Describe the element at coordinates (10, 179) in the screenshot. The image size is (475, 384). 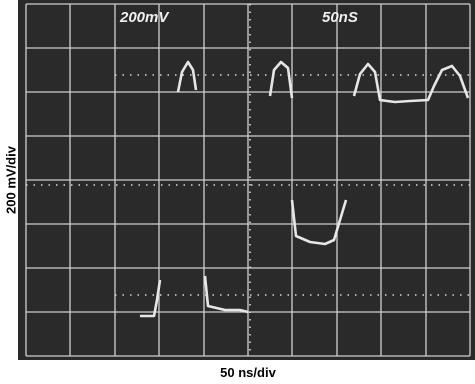
I see `y-axis-label: 200 mV/div` at that location.